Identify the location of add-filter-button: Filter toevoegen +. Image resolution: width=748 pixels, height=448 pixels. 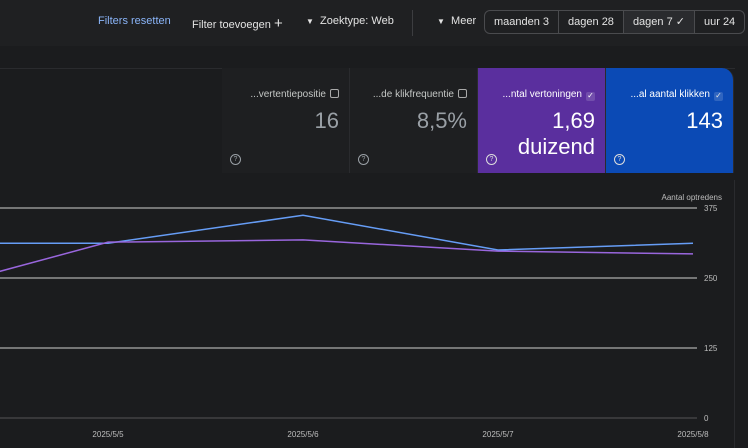
(237, 23).